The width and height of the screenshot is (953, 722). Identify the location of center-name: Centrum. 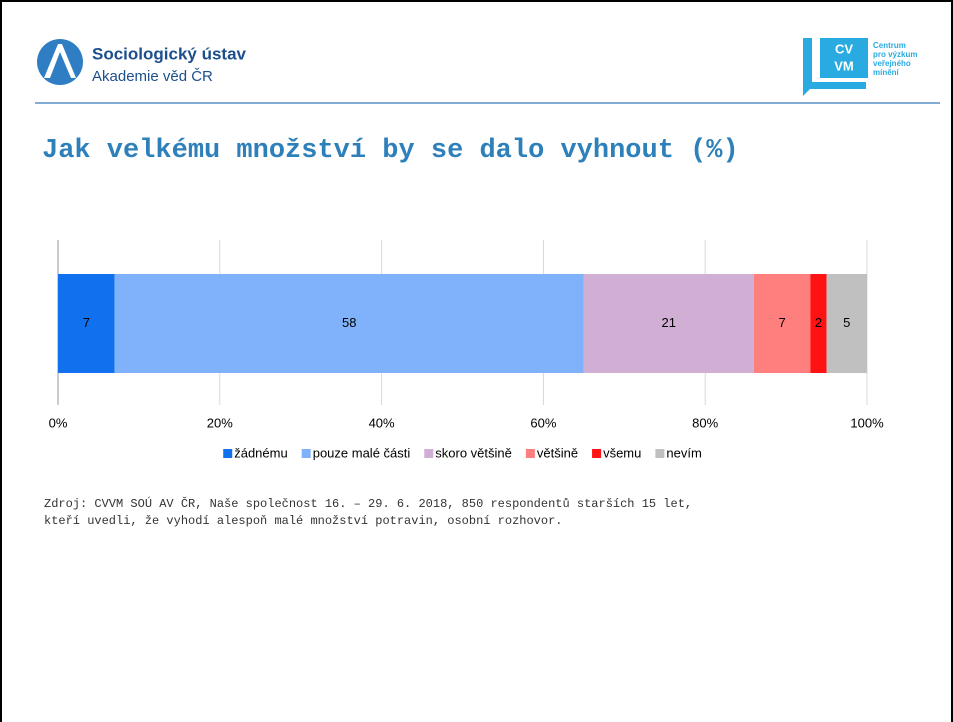
(889, 45).